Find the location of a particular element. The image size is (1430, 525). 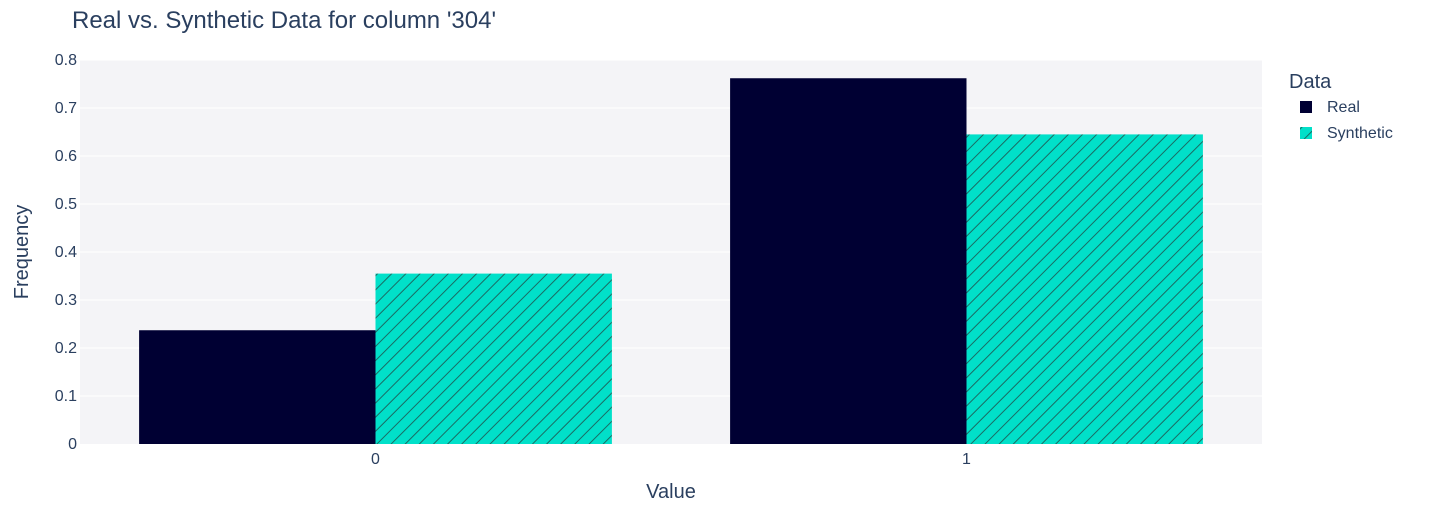

legend-label-synthetic: Synthetic is located at coordinates (1360, 133).